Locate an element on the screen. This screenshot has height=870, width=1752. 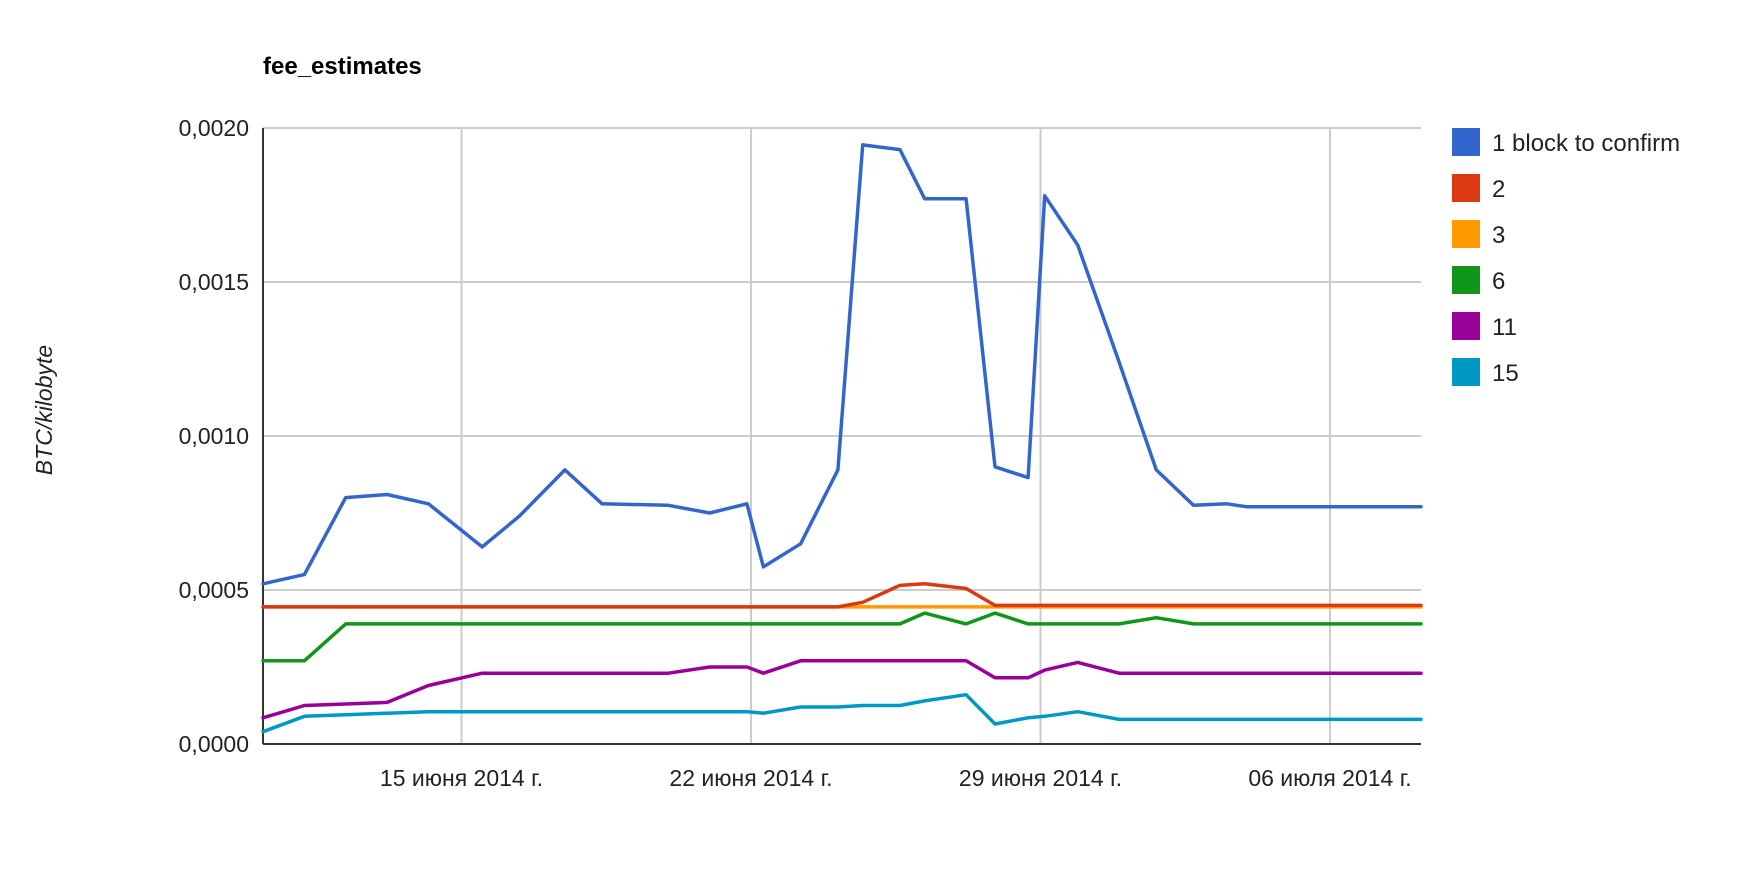
legend-item: 2 is located at coordinates (1478, 188).